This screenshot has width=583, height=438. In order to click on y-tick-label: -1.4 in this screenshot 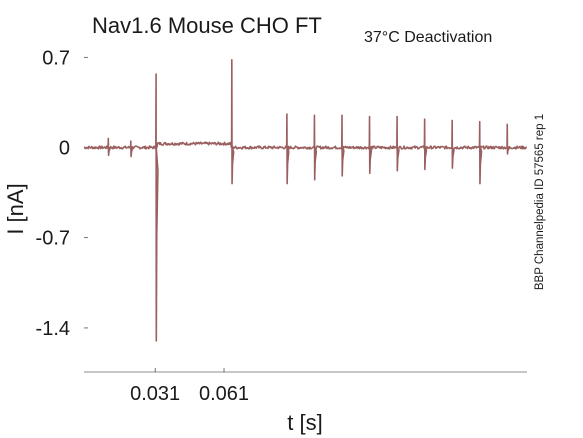, I will do `click(53, 329)`.